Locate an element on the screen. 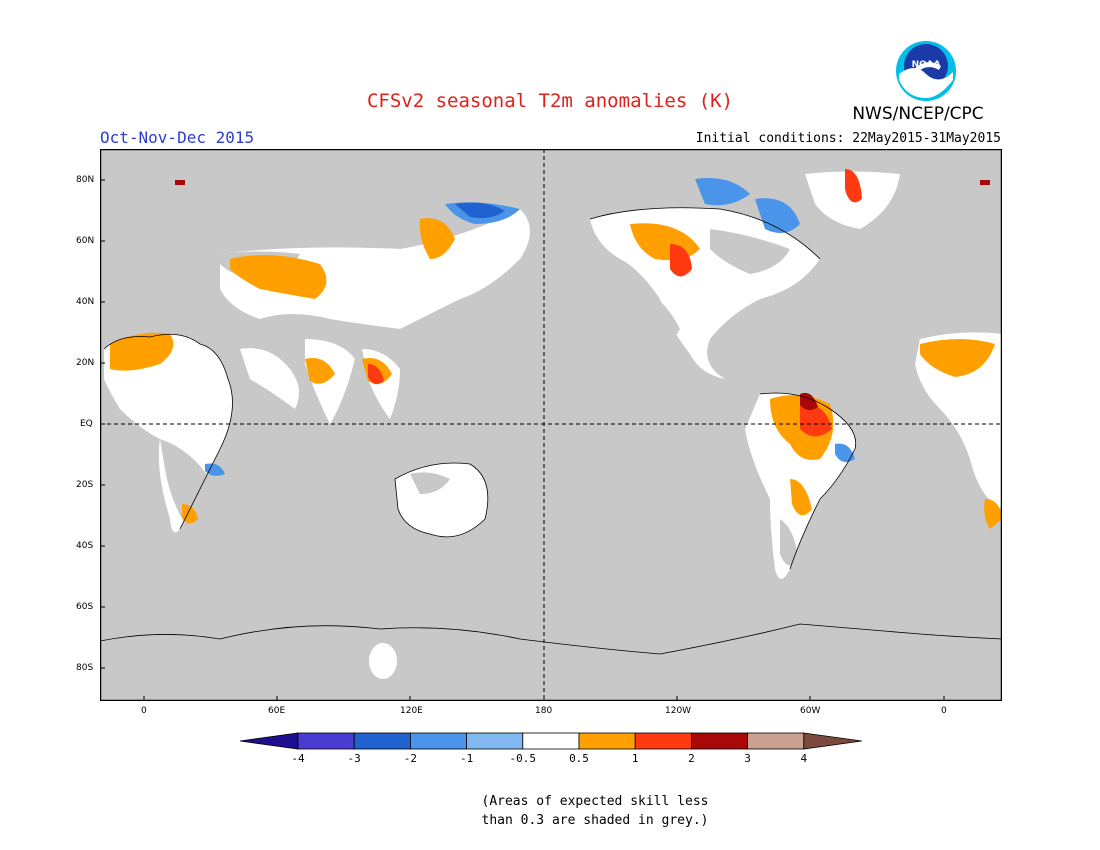 Image resolution: width=1100 pixels, height=850 pixels. lat-label: 20S is located at coordinates (85, 485).